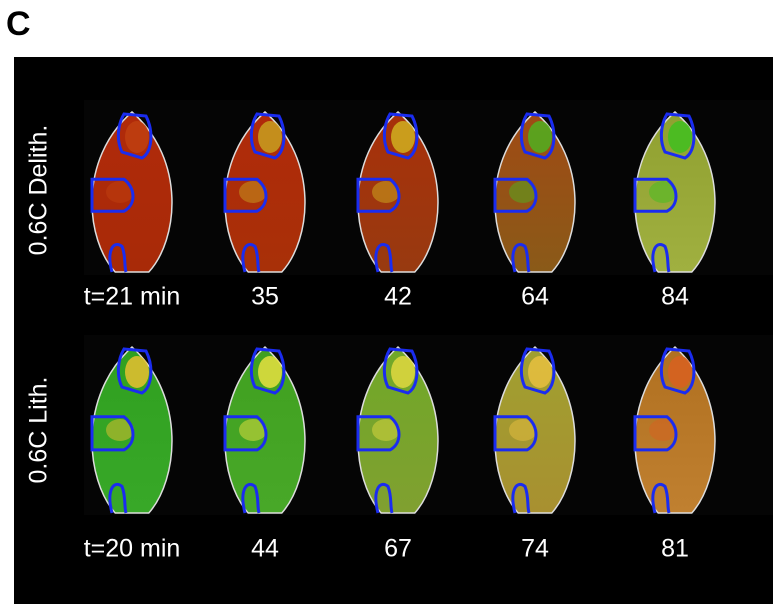 The height and width of the screenshot is (604, 773). Describe the element at coordinates (398, 297) in the screenshot. I see `time-label: 42` at that location.